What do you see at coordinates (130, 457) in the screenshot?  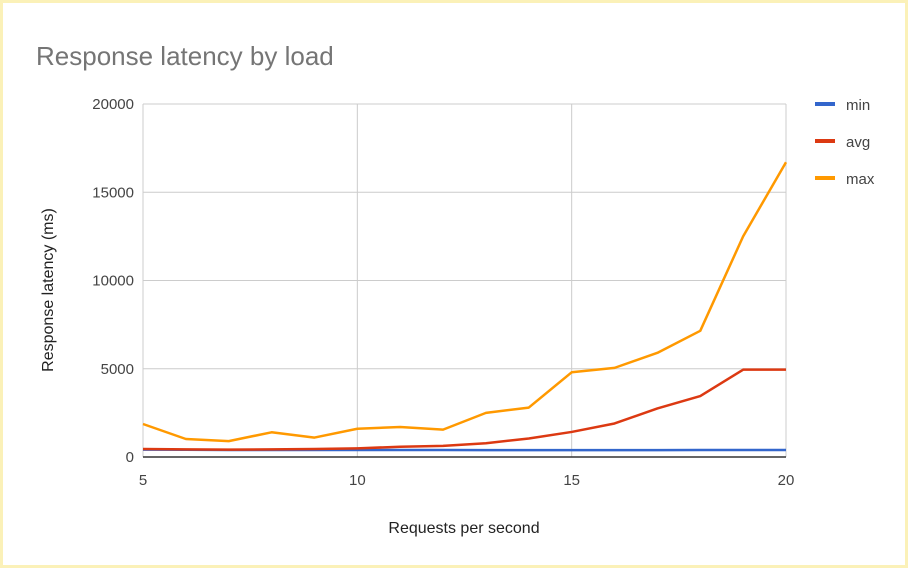 I see `y-tick-label: 0` at bounding box center [130, 457].